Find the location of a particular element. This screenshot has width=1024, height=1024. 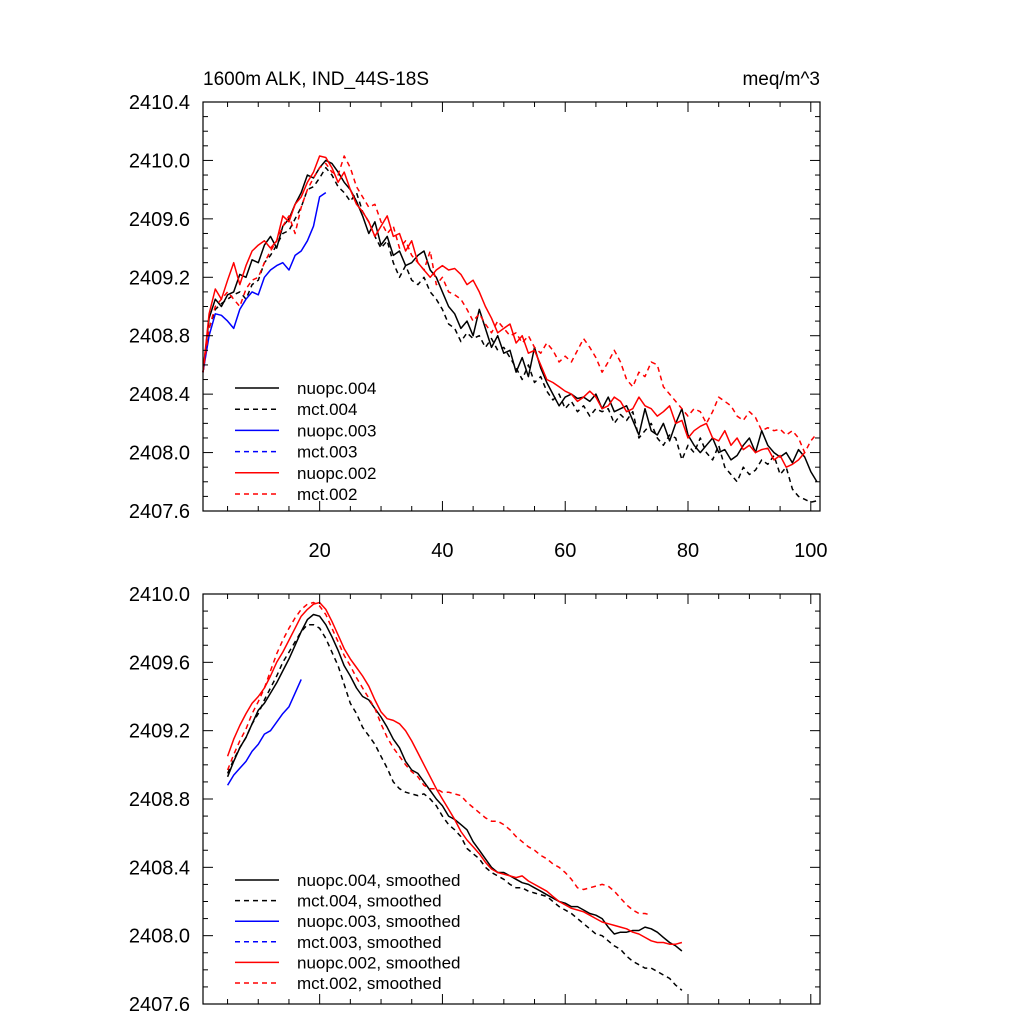

legend-label-mct-002: mct.002 is located at coordinates (327, 494).